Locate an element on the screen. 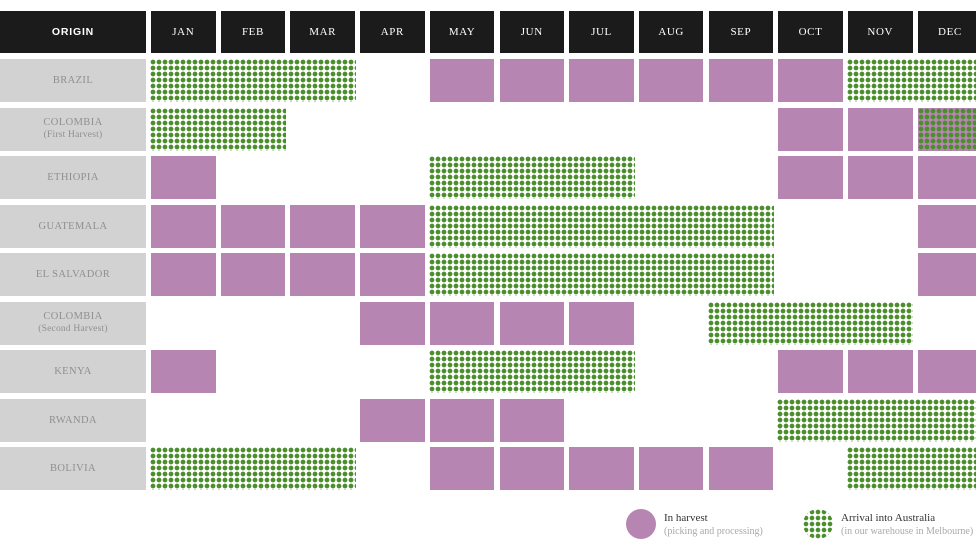  origin-label: RWANDA is located at coordinates (73, 420).